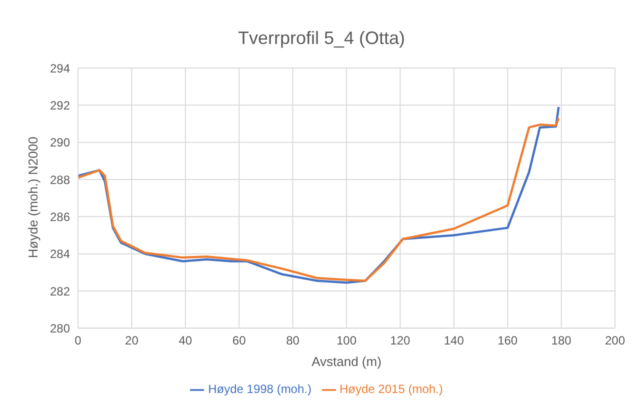  What do you see at coordinates (260, 389) in the screenshot?
I see `legend-label: Høyde 1998 (moh.)` at bounding box center [260, 389].